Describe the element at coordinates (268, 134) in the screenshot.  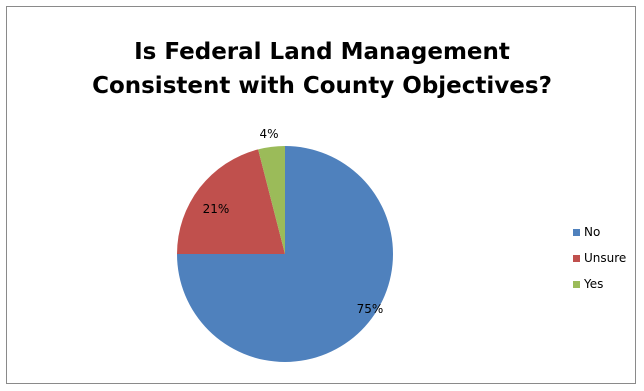
I see `data-label-yes: 4%` at that location.